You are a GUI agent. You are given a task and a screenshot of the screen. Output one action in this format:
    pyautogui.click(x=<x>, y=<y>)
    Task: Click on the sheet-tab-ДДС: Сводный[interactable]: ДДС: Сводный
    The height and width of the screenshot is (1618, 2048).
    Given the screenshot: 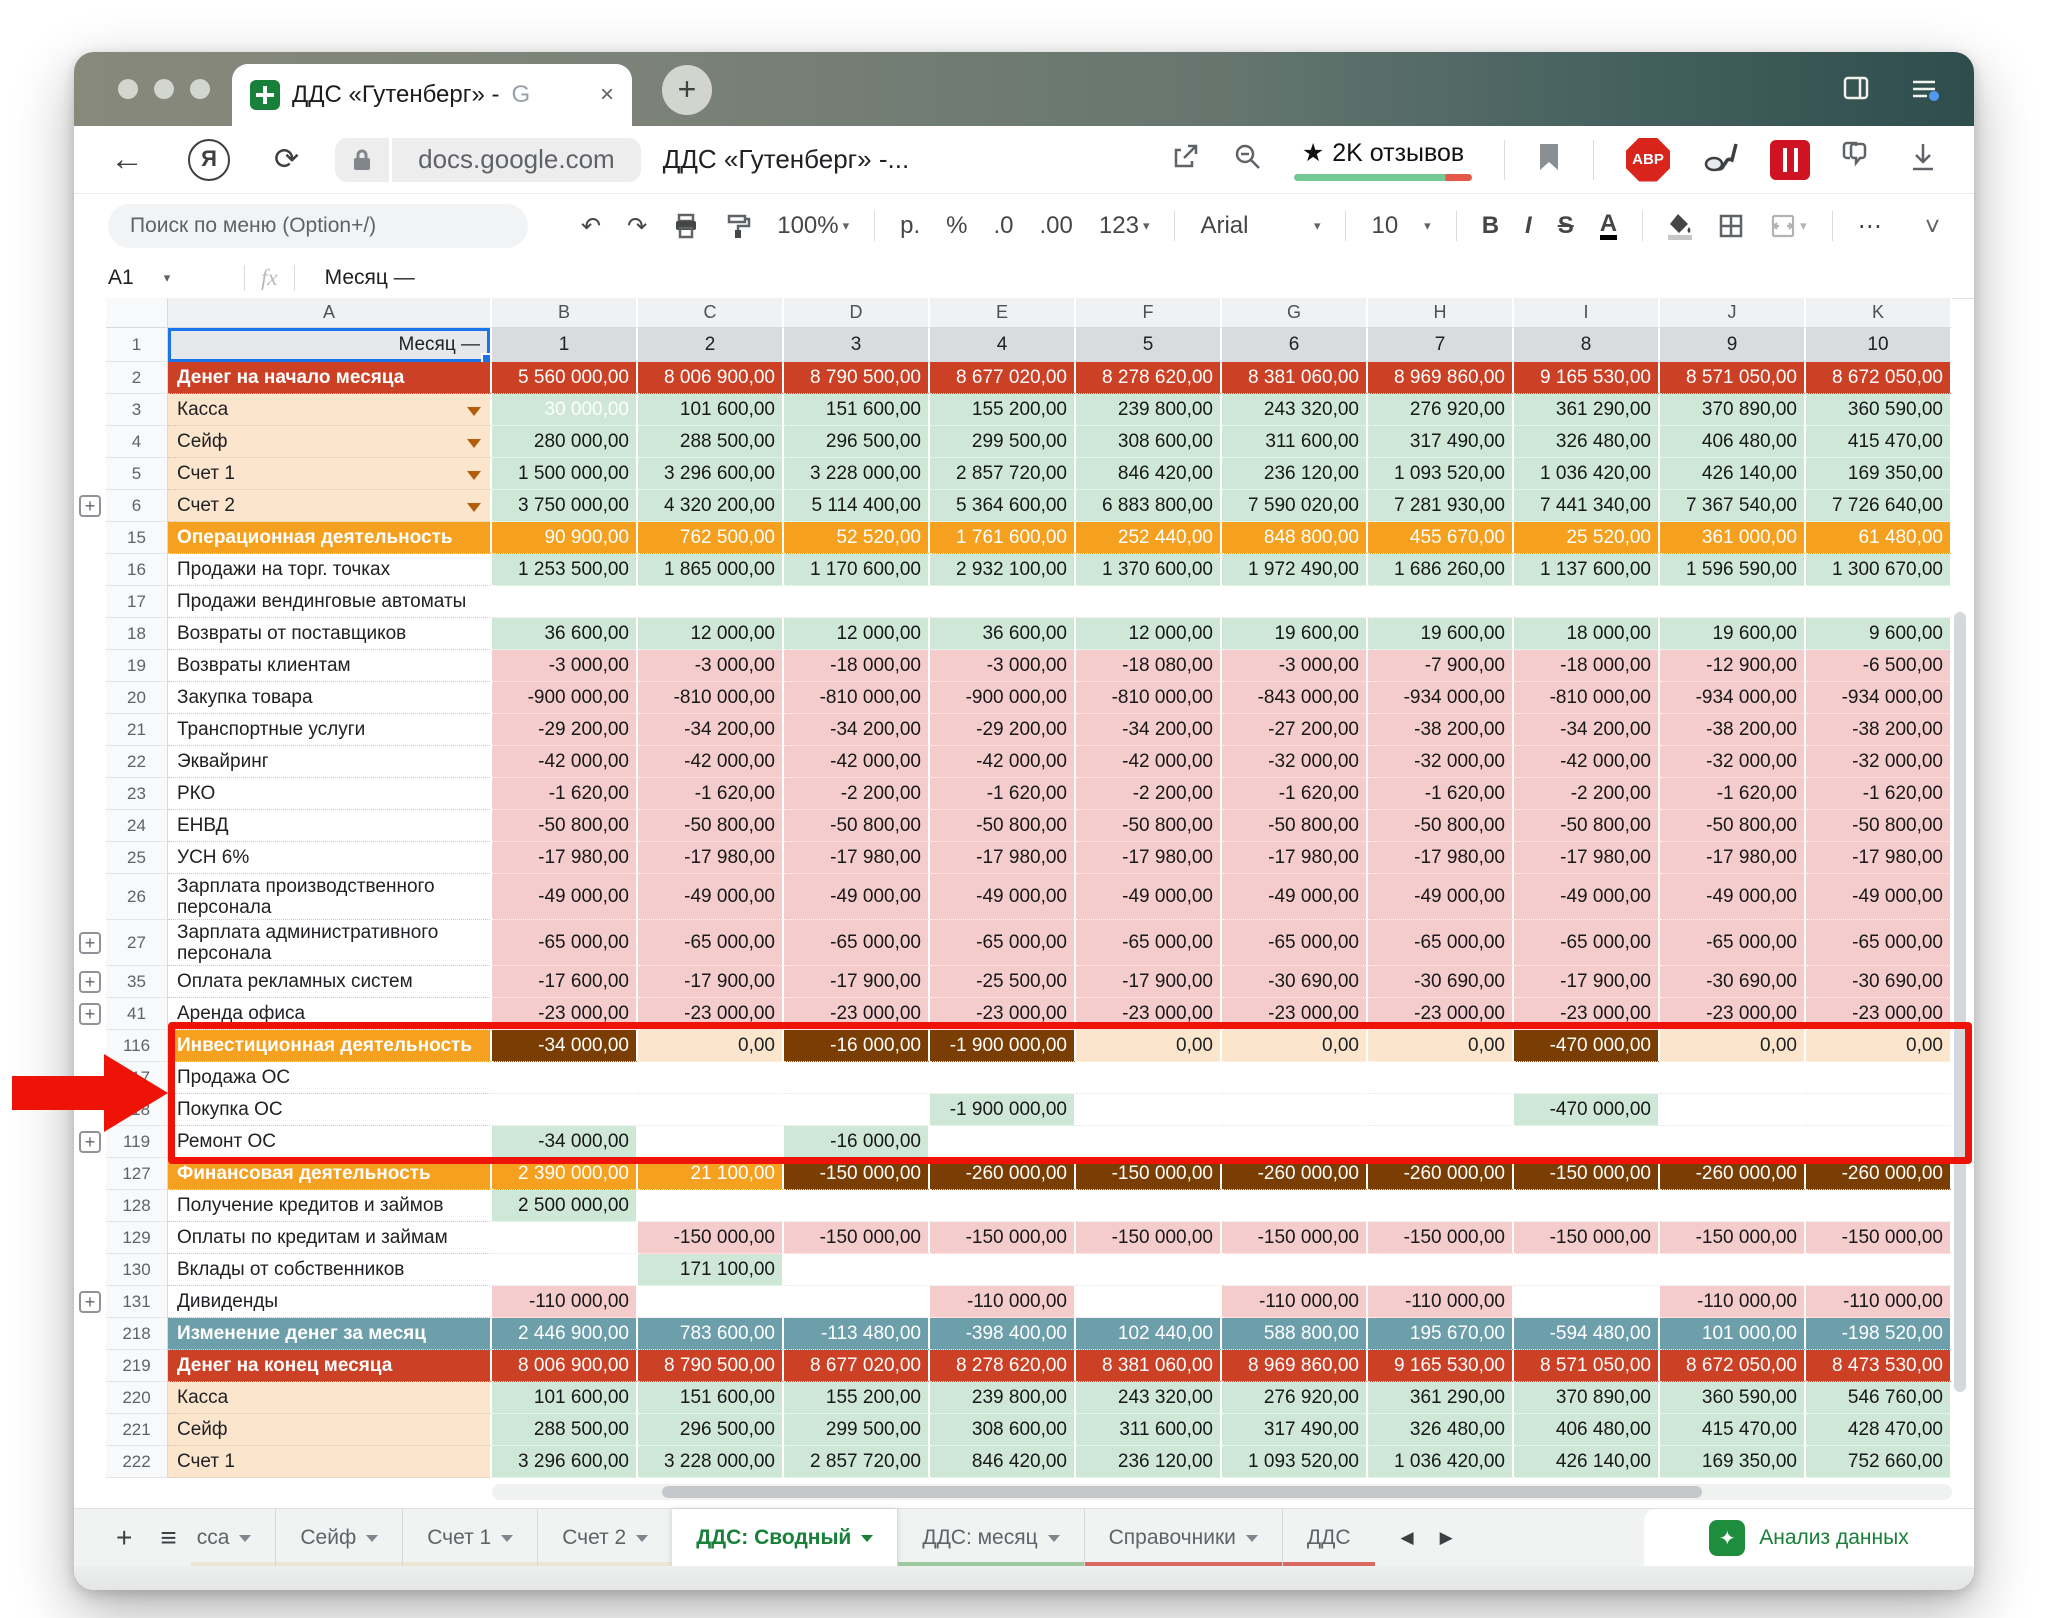 What is the action you would take?
    pyautogui.click(x=785, y=1538)
    